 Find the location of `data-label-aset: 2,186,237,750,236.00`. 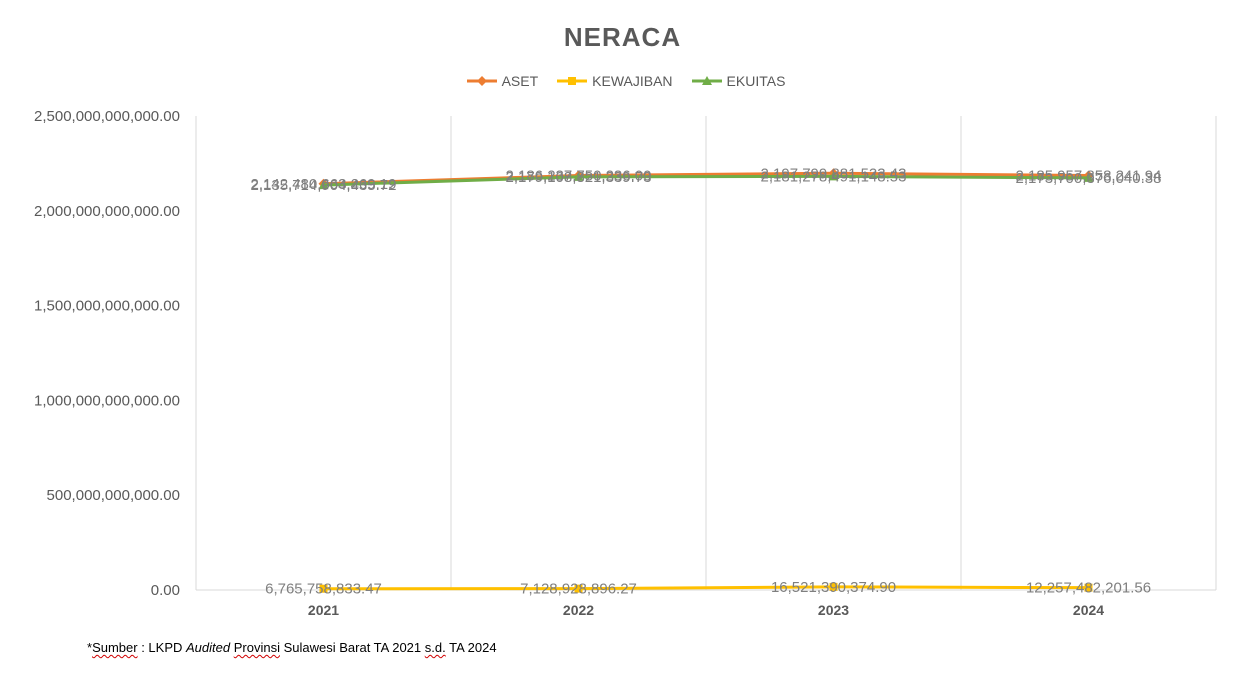

data-label-aset: 2,186,237,750,236.00 is located at coordinates (579, 175).